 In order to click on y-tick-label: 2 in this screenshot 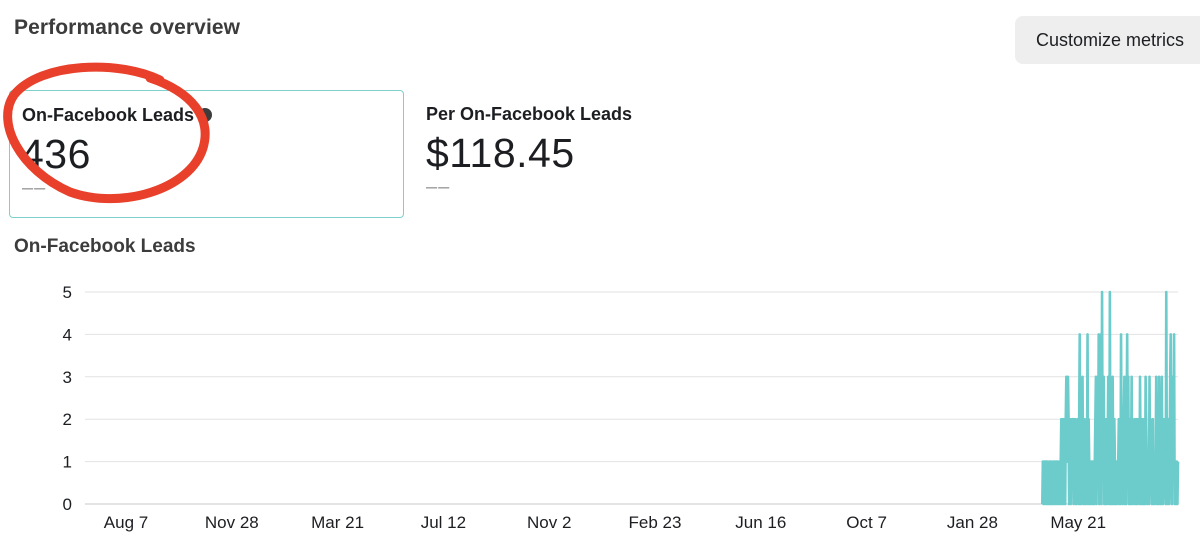, I will do `click(67, 419)`.